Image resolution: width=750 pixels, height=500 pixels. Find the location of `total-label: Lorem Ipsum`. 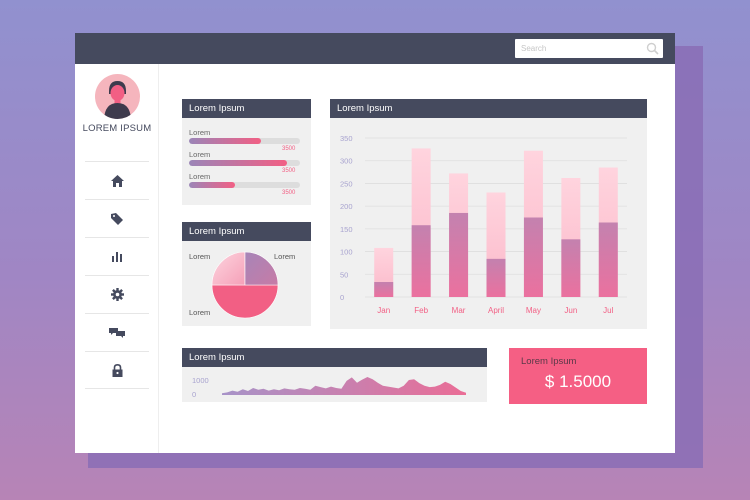

total-label: Lorem Ipsum is located at coordinates (549, 361).